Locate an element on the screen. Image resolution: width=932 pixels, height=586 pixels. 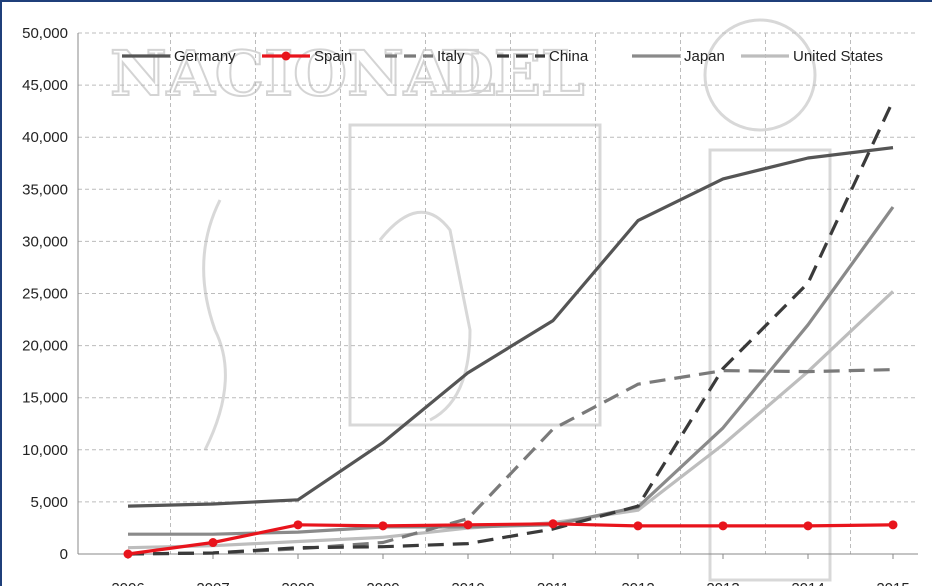
y-tick-label: 0 is located at coordinates (64, 554).